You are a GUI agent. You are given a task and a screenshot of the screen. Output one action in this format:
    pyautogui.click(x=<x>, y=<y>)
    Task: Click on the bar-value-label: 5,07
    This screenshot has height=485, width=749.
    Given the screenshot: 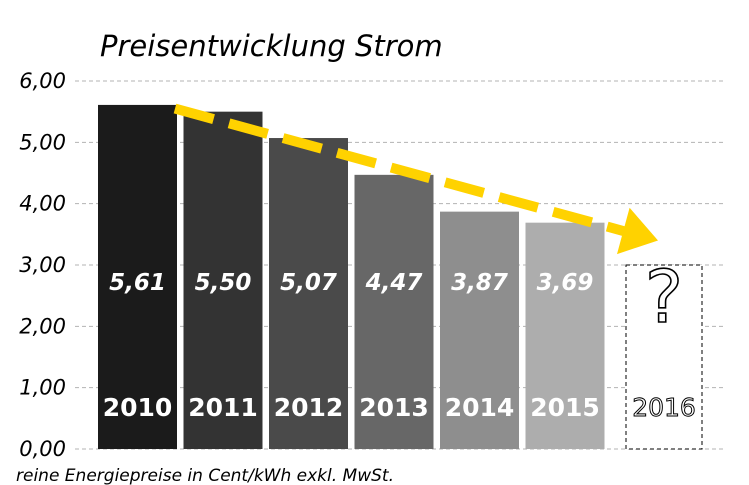 What is the action you would take?
    pyautogui.click(x=308, y=283)
    